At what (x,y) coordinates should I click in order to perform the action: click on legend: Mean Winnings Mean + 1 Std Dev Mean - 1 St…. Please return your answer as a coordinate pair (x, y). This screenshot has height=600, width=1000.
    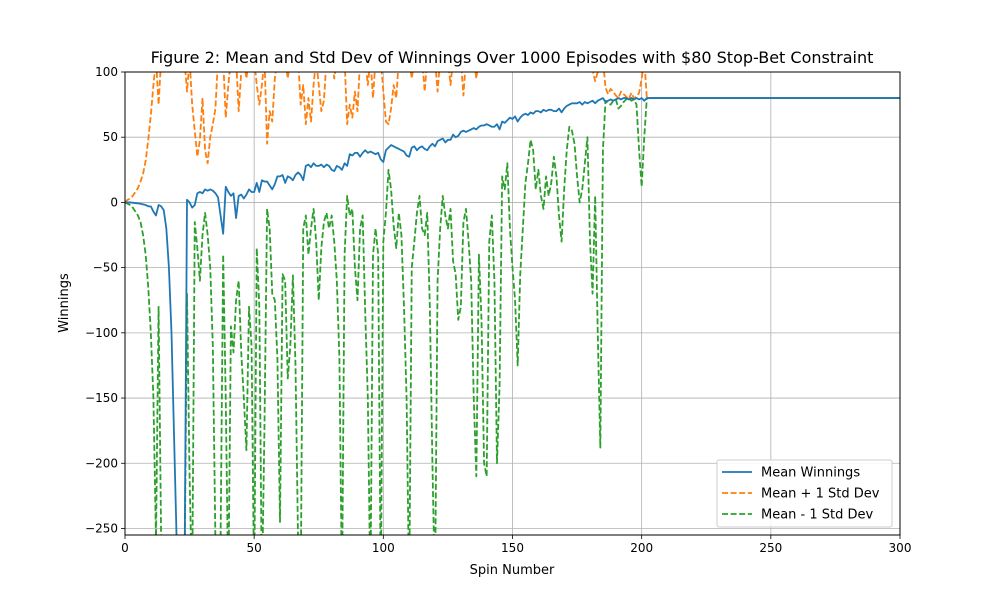
    Looking at the image, I should click on (804, 493).